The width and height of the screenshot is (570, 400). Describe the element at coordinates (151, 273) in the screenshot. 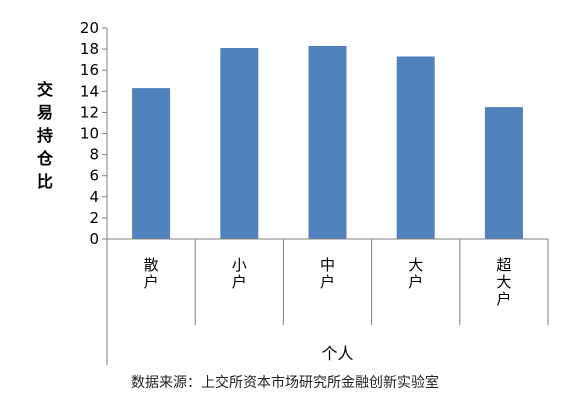

I see `x-tick-label: 散户` at that location.